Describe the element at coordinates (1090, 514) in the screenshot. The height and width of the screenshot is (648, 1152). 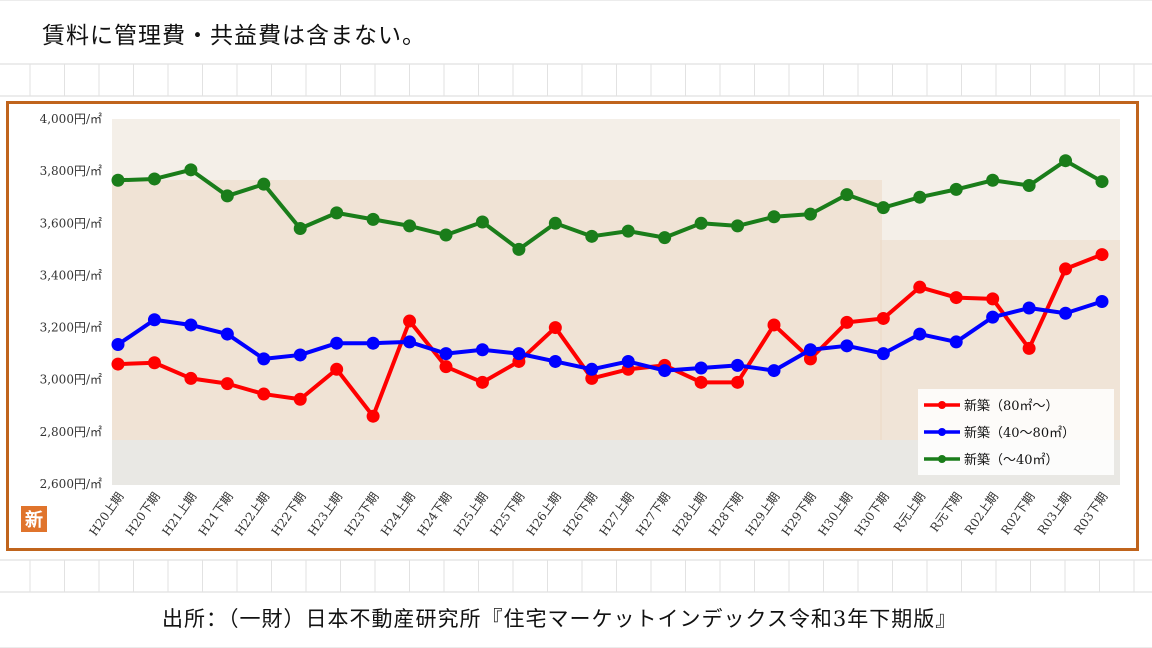
I see `x-tick-label: R03下期` at that location.